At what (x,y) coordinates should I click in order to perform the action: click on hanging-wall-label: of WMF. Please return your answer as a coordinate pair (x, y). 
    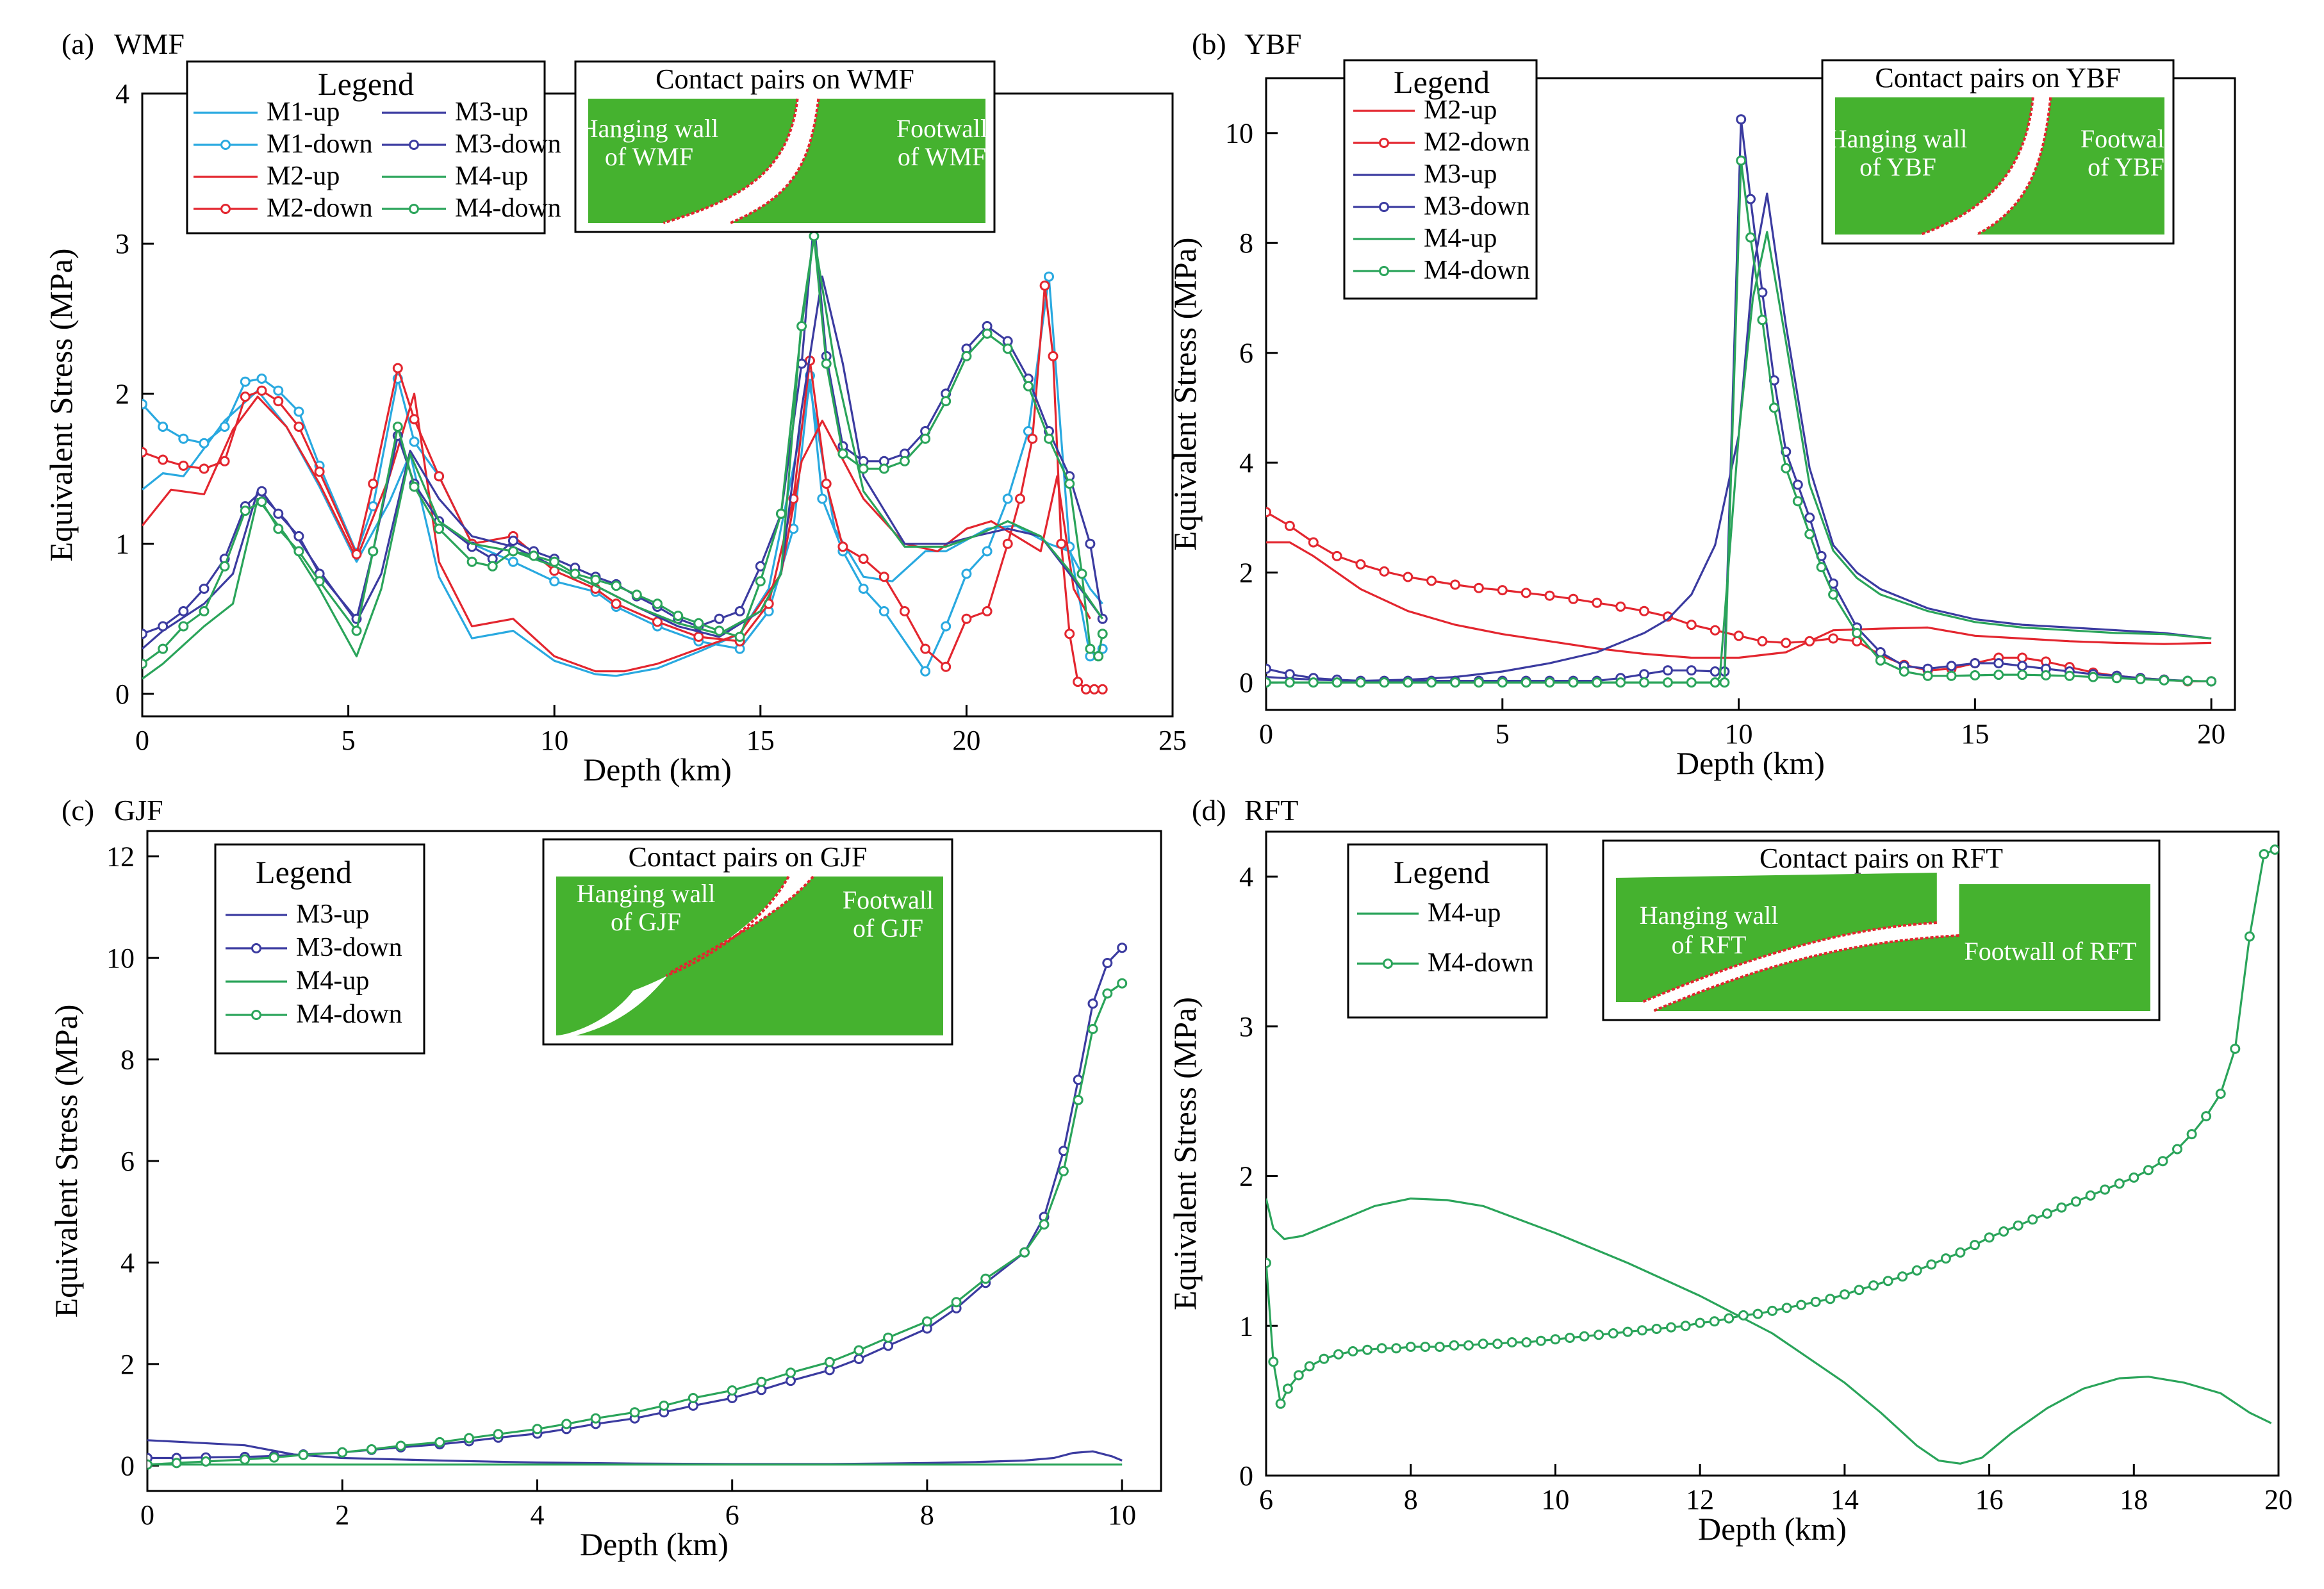
    Looking at the image, I should click on (649, 156).